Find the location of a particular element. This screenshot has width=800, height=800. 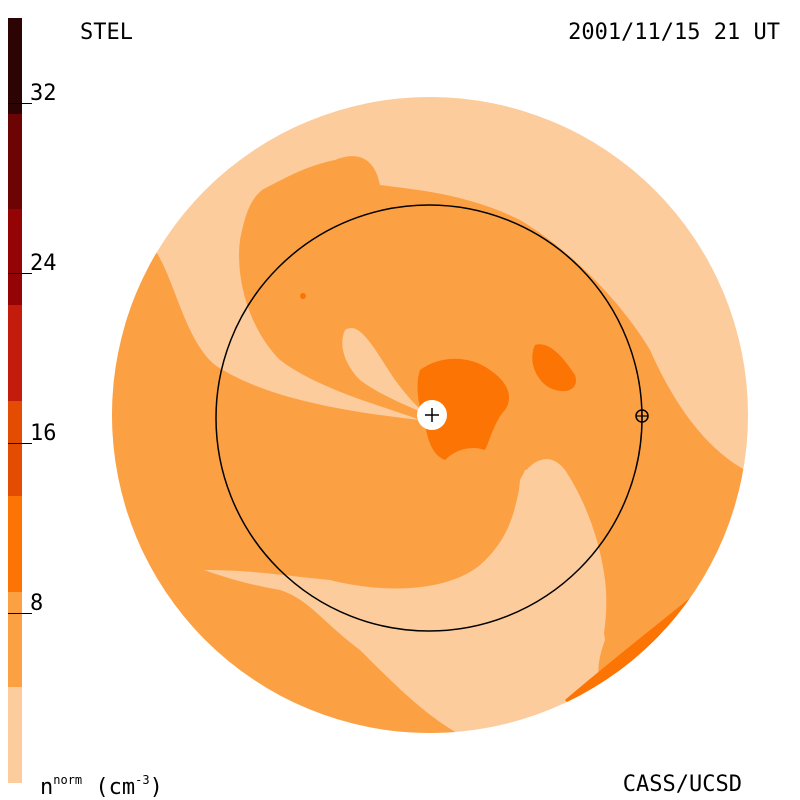

earth-icon is located at coordinates (642, 416).